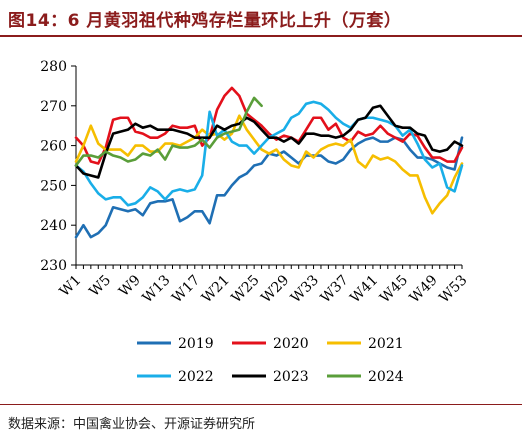 The image size is (522, 439). Describe the element at coordinates (453, 289) in the screenshot. I see `x-tick-label: W53` at that location.